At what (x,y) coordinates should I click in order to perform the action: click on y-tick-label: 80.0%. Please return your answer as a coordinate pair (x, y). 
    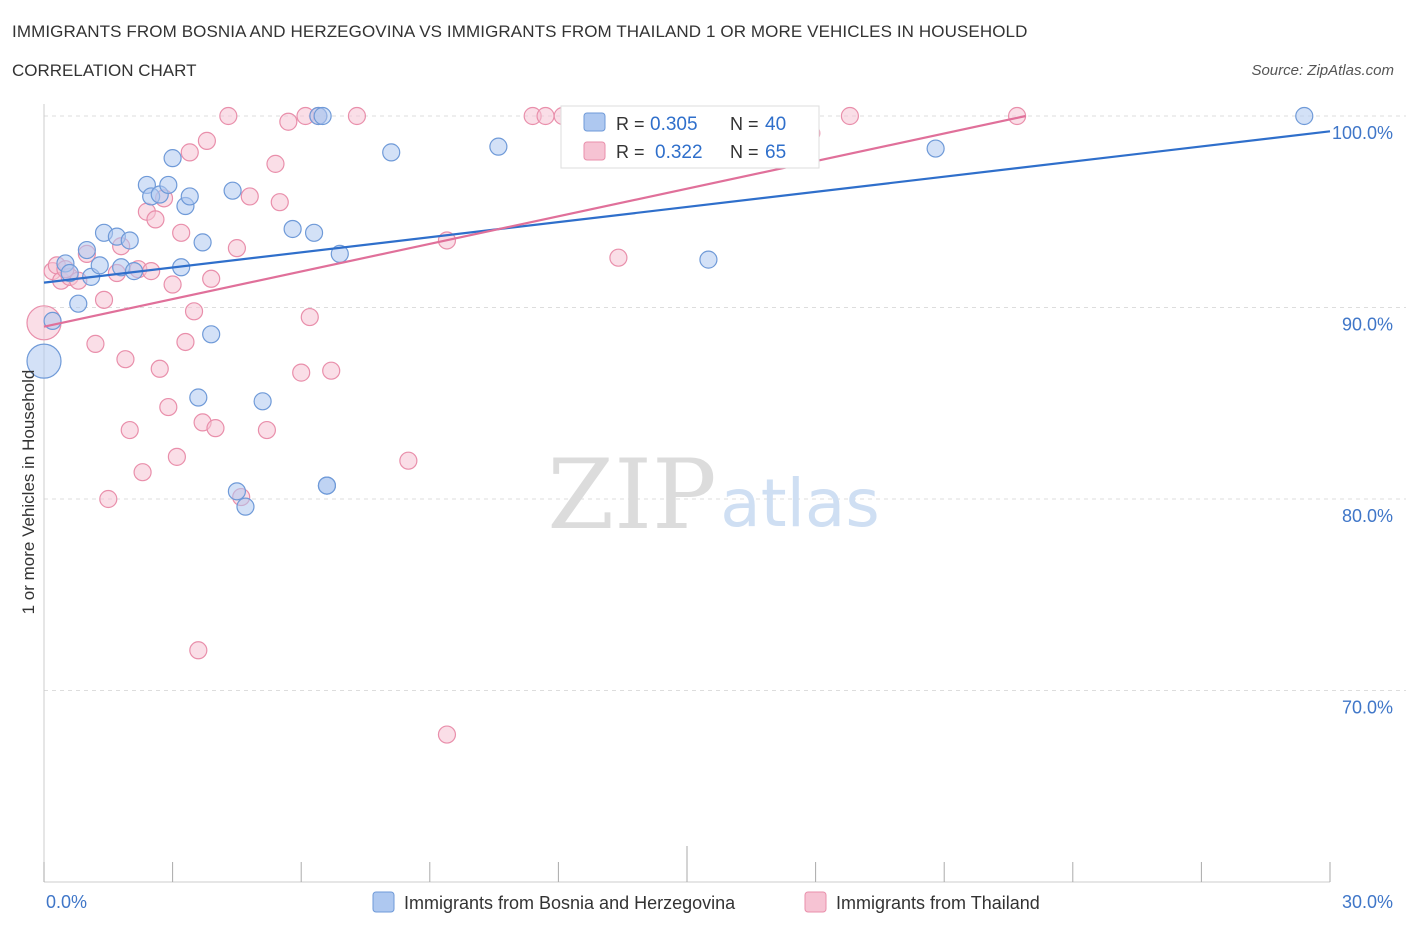
    Looking at the image, I should click on (1367, 516).